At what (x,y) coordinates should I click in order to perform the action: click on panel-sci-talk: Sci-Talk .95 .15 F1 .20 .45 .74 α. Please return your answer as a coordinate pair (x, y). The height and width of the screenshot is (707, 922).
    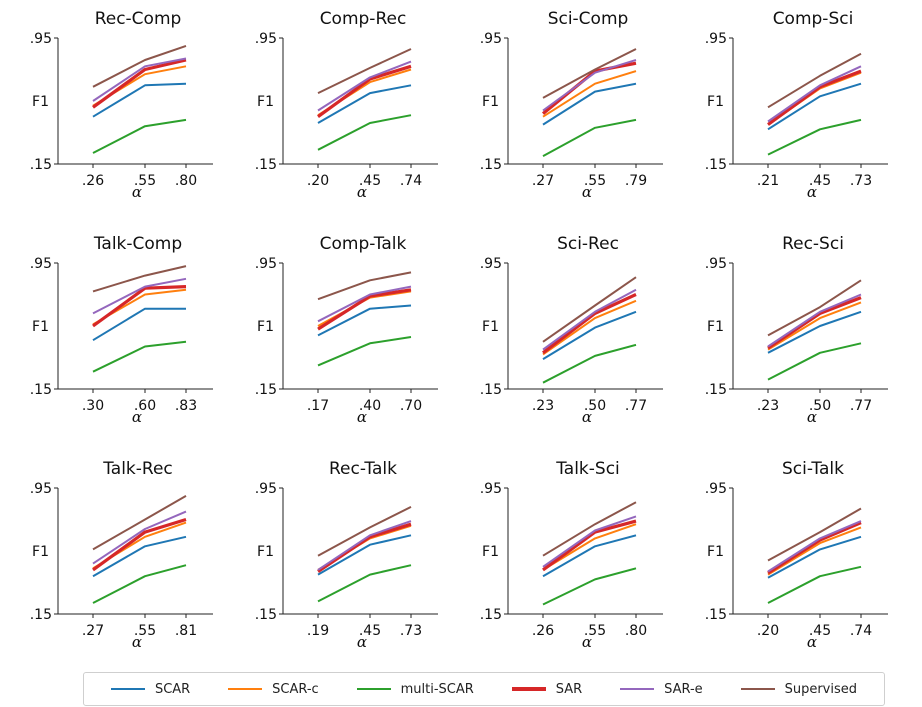
    Looking at the image, I should click on (796, 555).